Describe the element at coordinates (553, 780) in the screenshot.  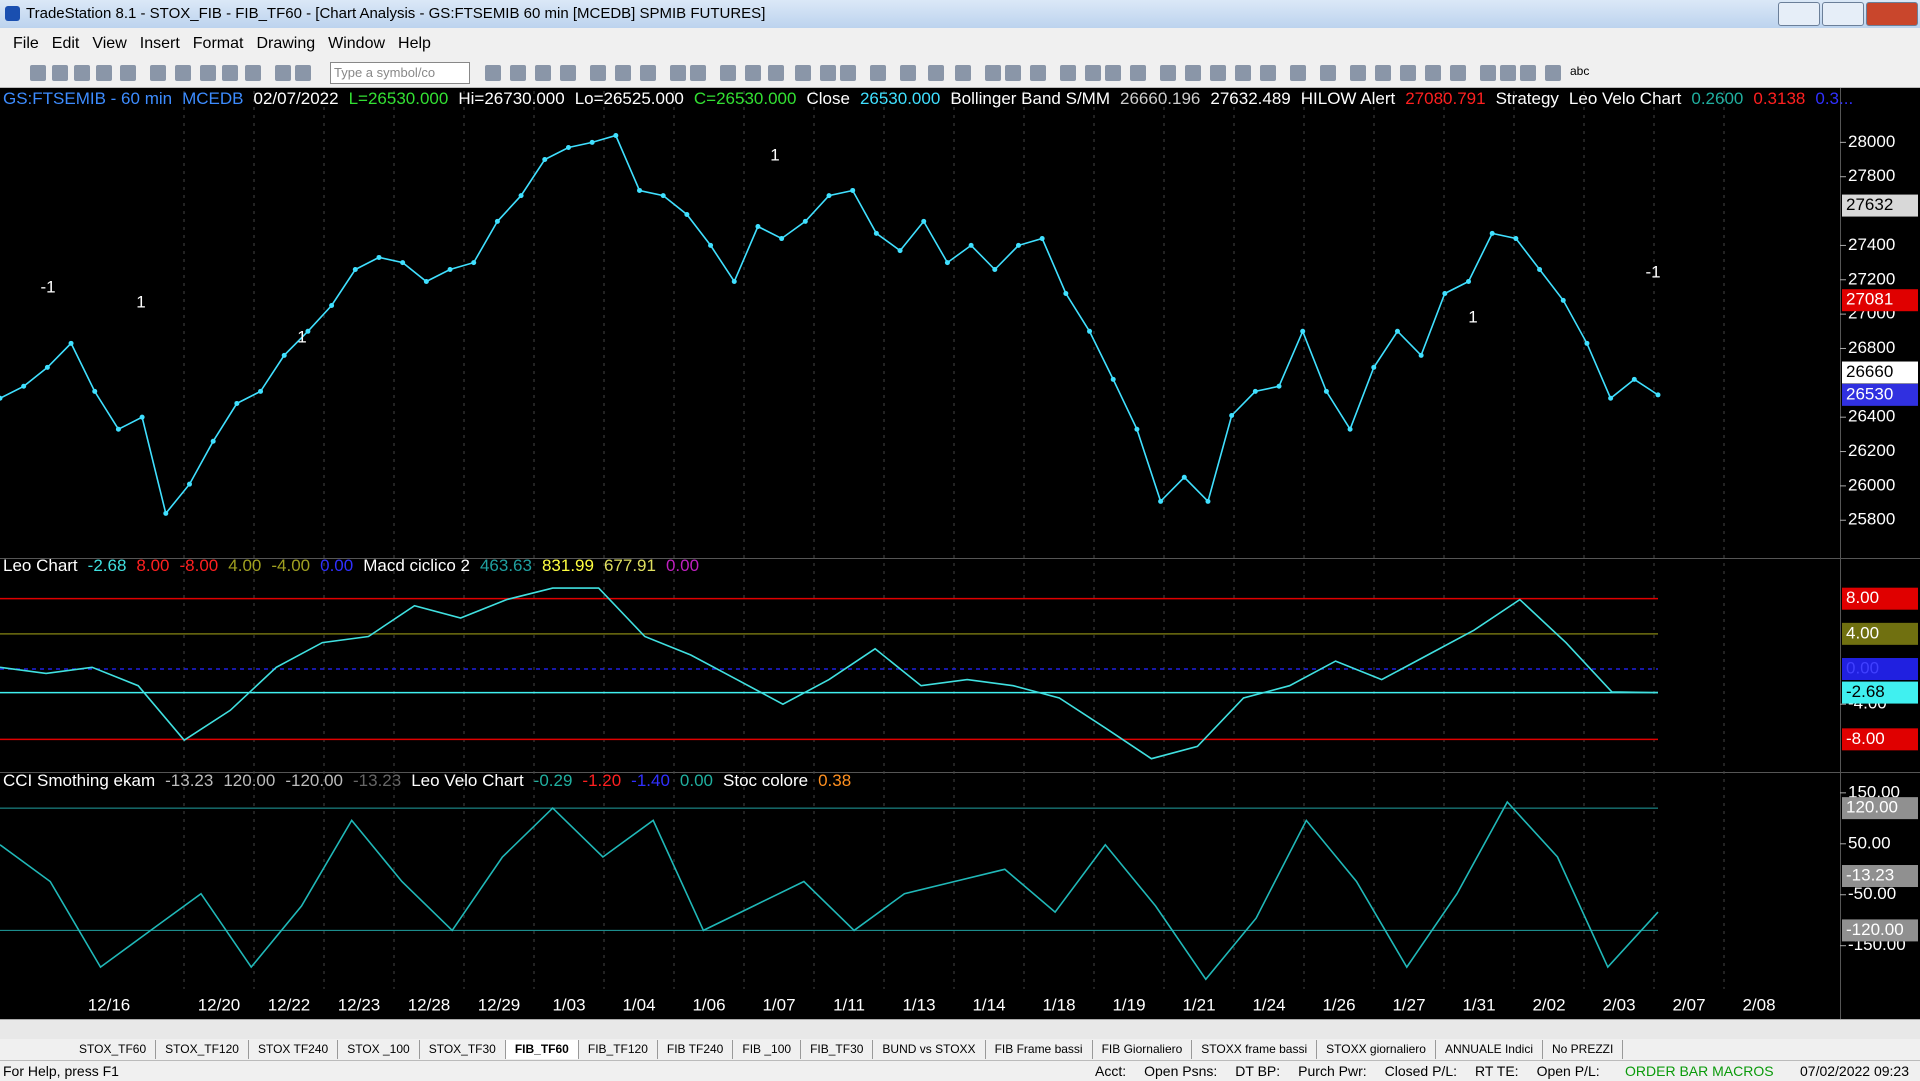
I see `legend-item: -0.29` at that location.